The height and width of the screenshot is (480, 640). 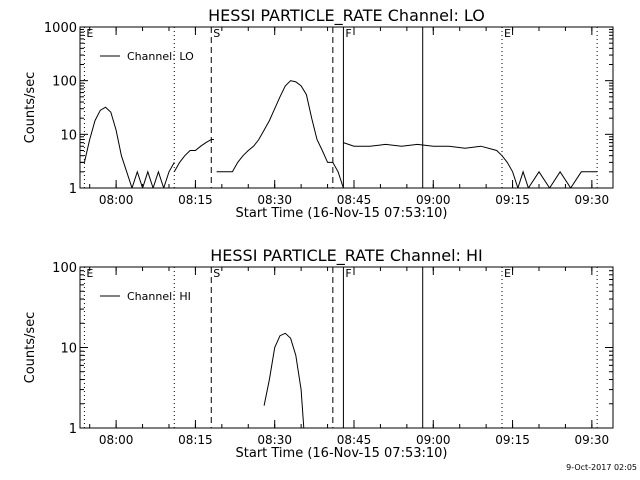 I want to click on chart-title: HESSI PARTICLE_RATE Channel: HI, so click(x=346, y=256).